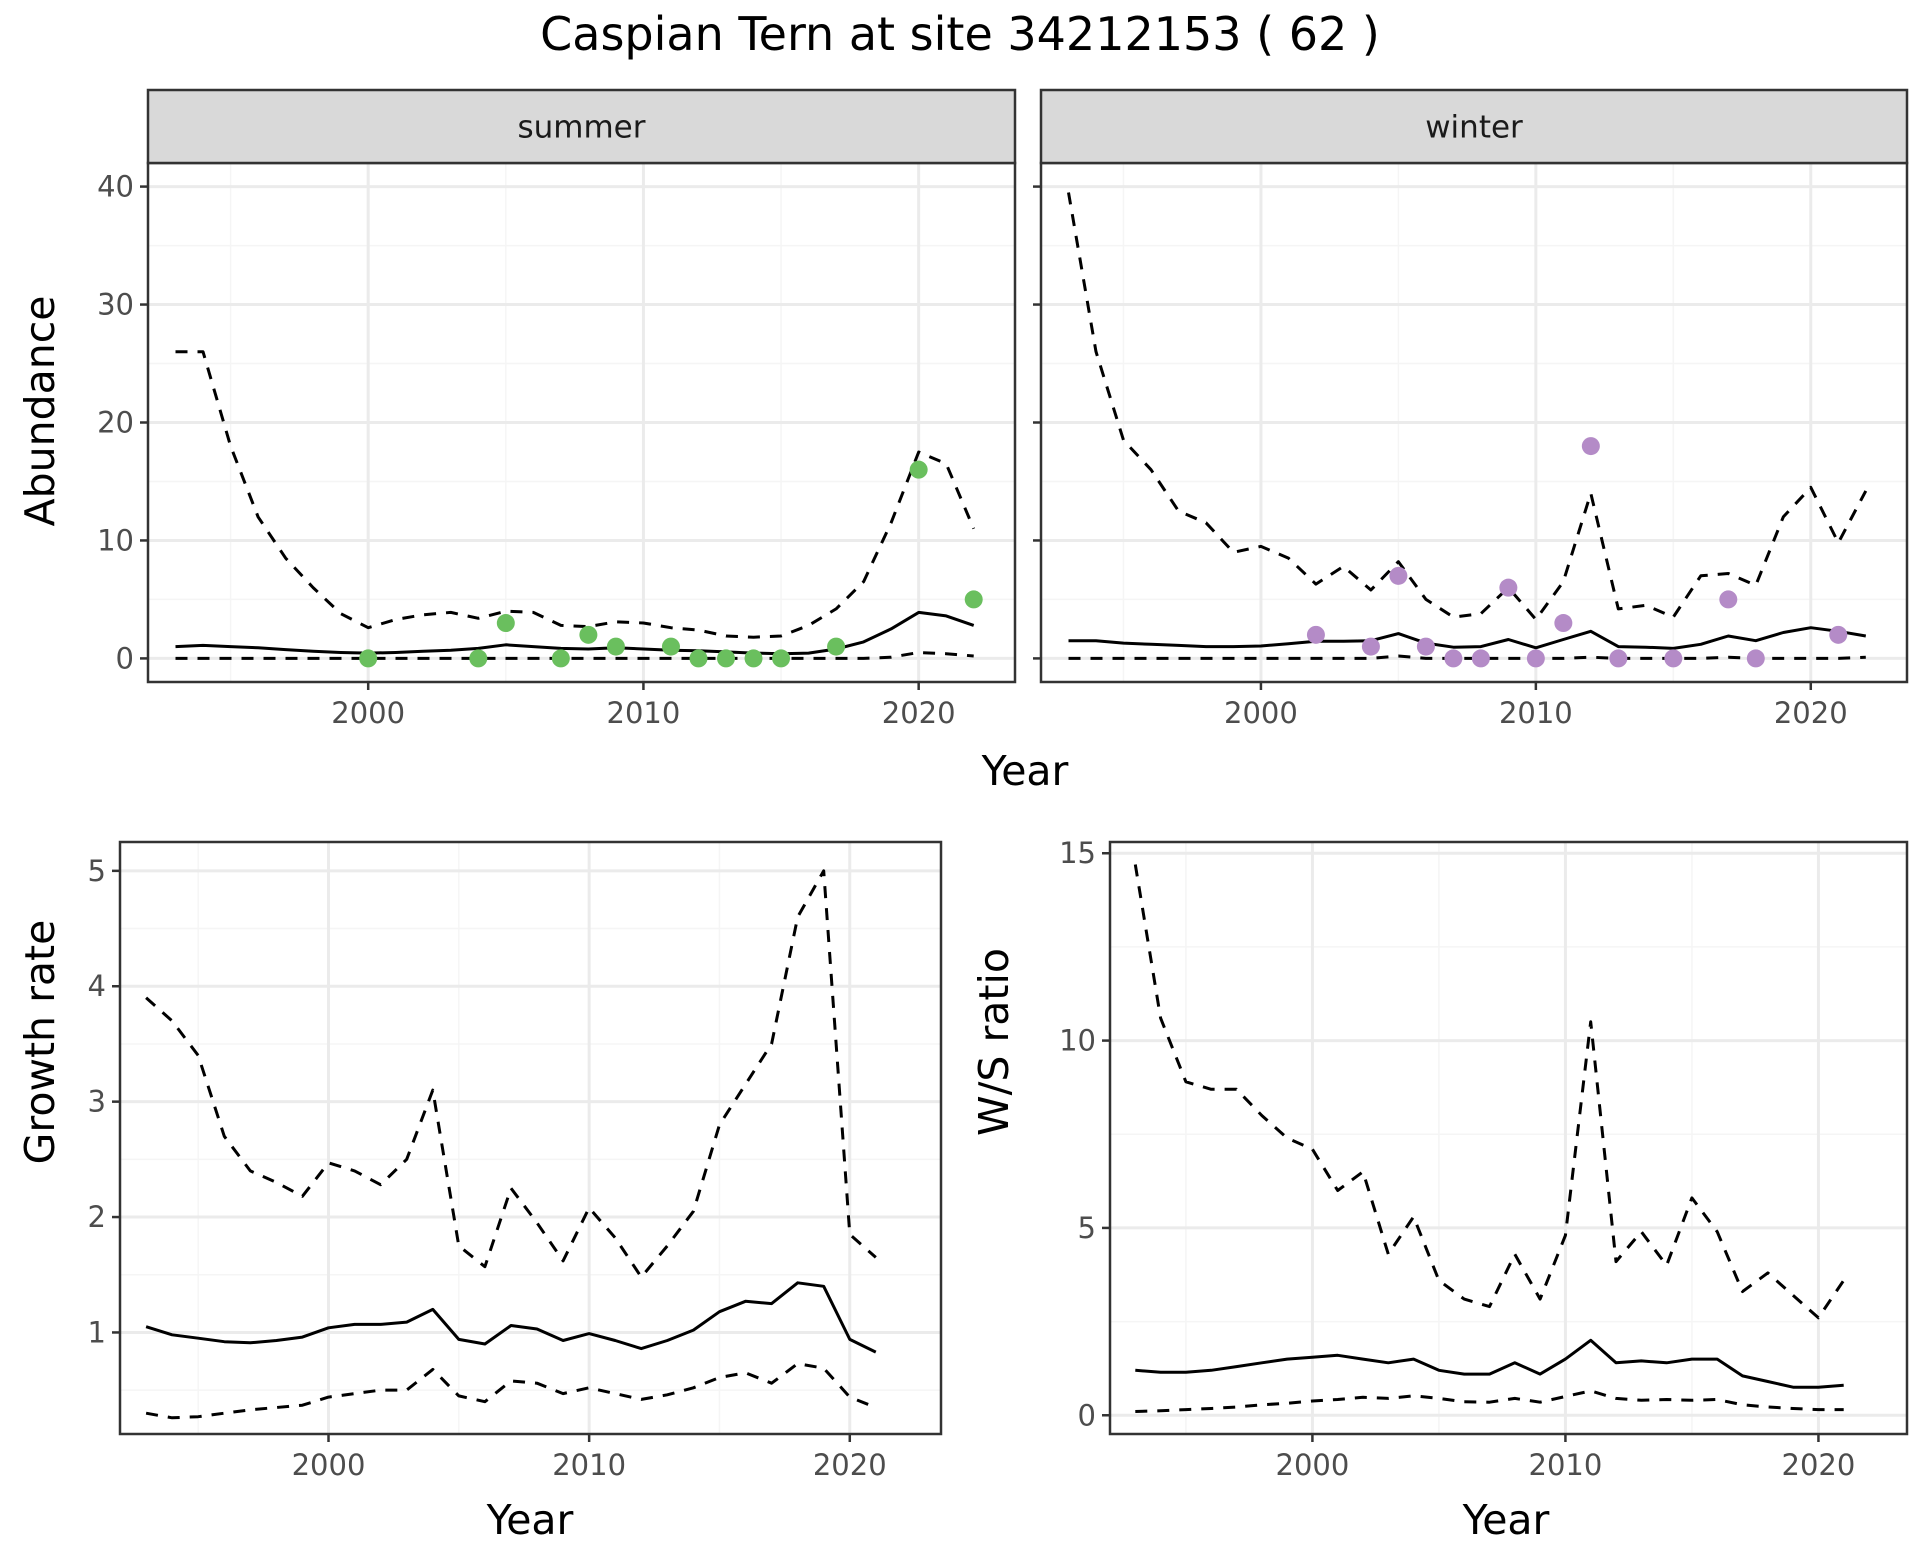  I want to click on facet-strip-label: winter, so click(1474, 128).